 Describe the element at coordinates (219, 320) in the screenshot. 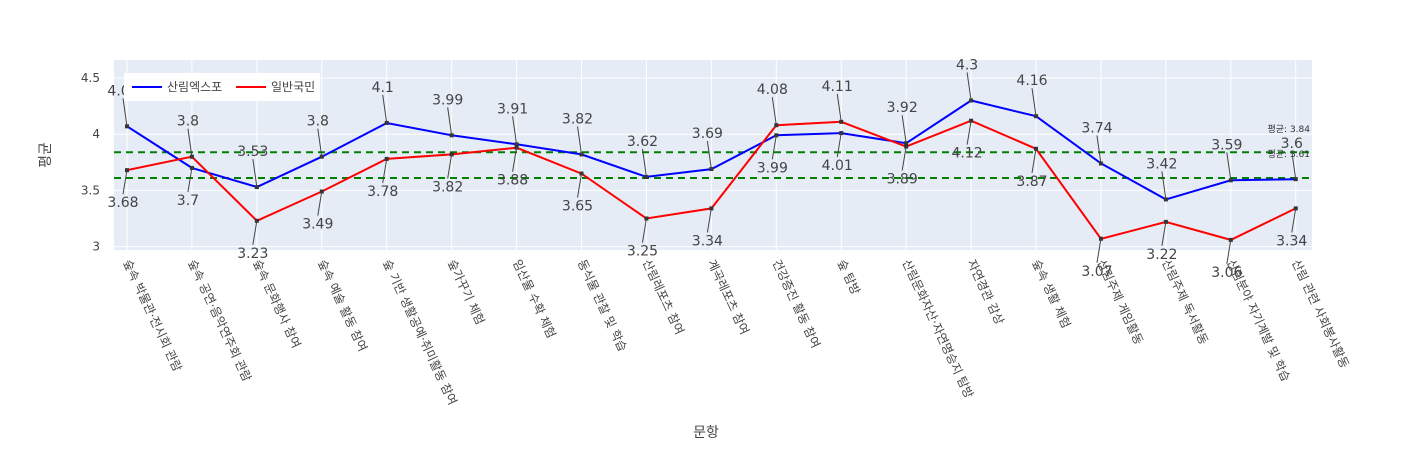

I see `x-tick-label: 숲속 공연·음악연주회 관람` at that location.